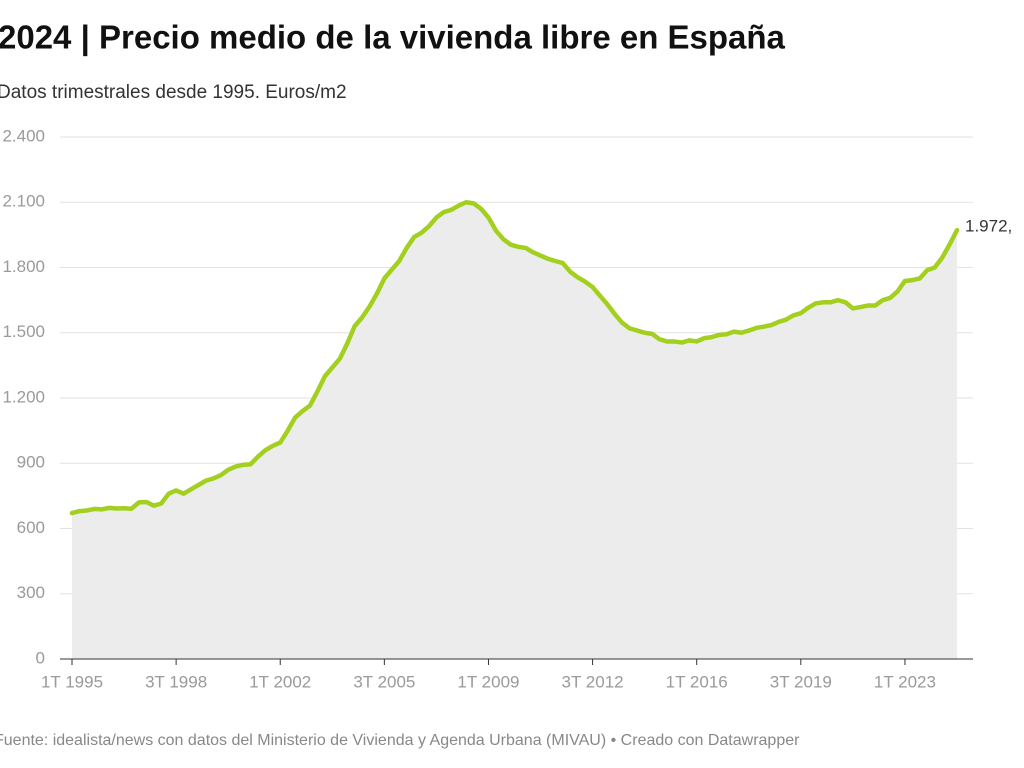 The width and height of the screenshot is (1024, 768). I want to click on x-tick-label: 1T 1995, so click(72, 681).